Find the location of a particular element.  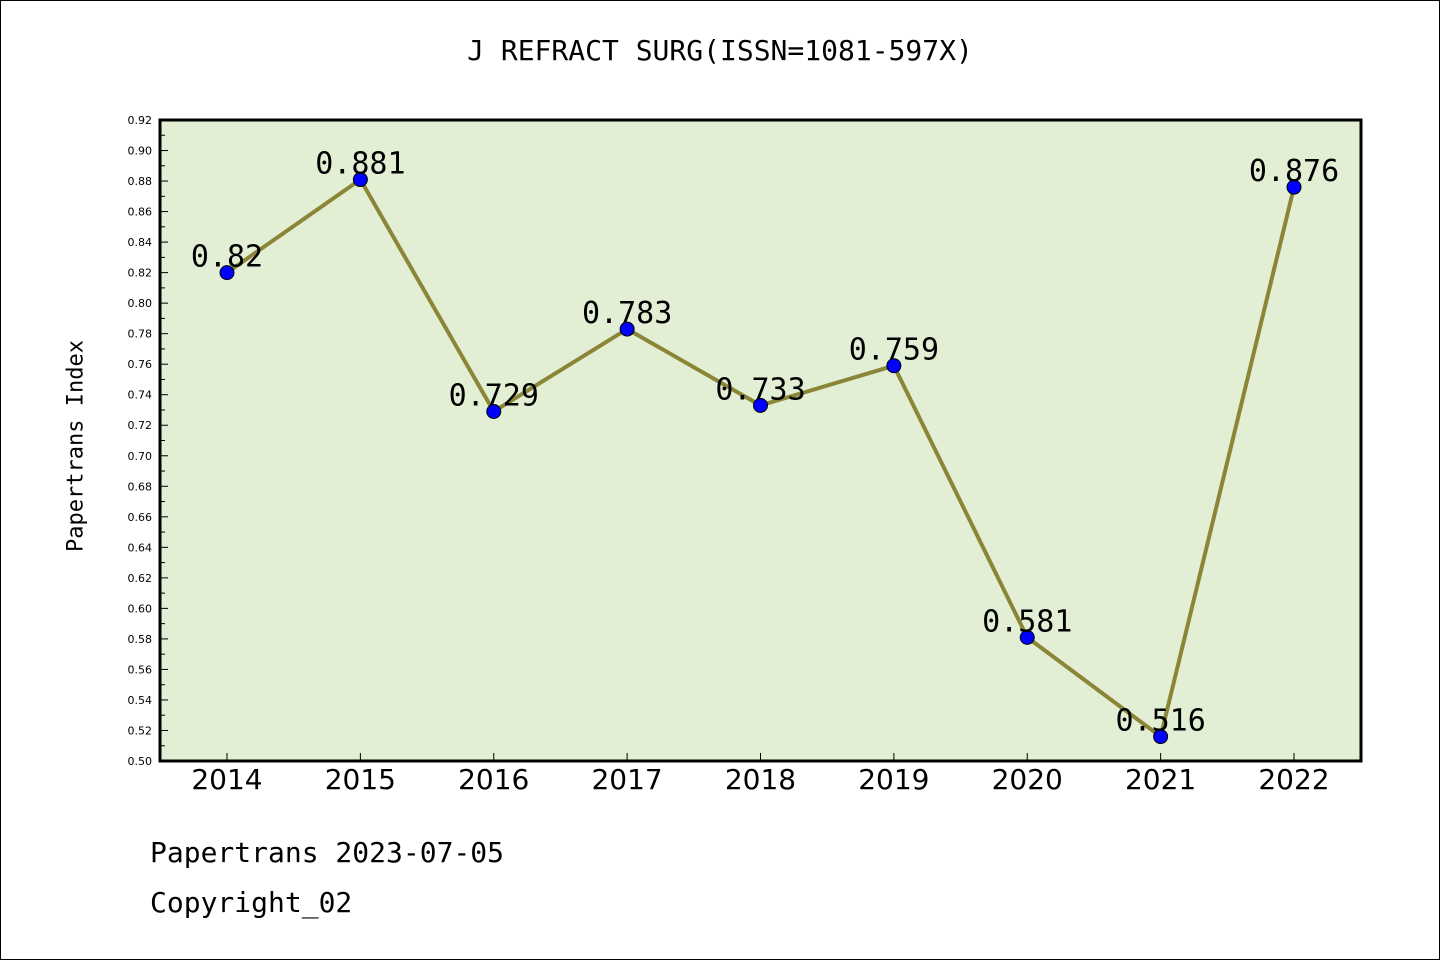

y-tick-label: 0.54 is located at coordinates (140, 700).